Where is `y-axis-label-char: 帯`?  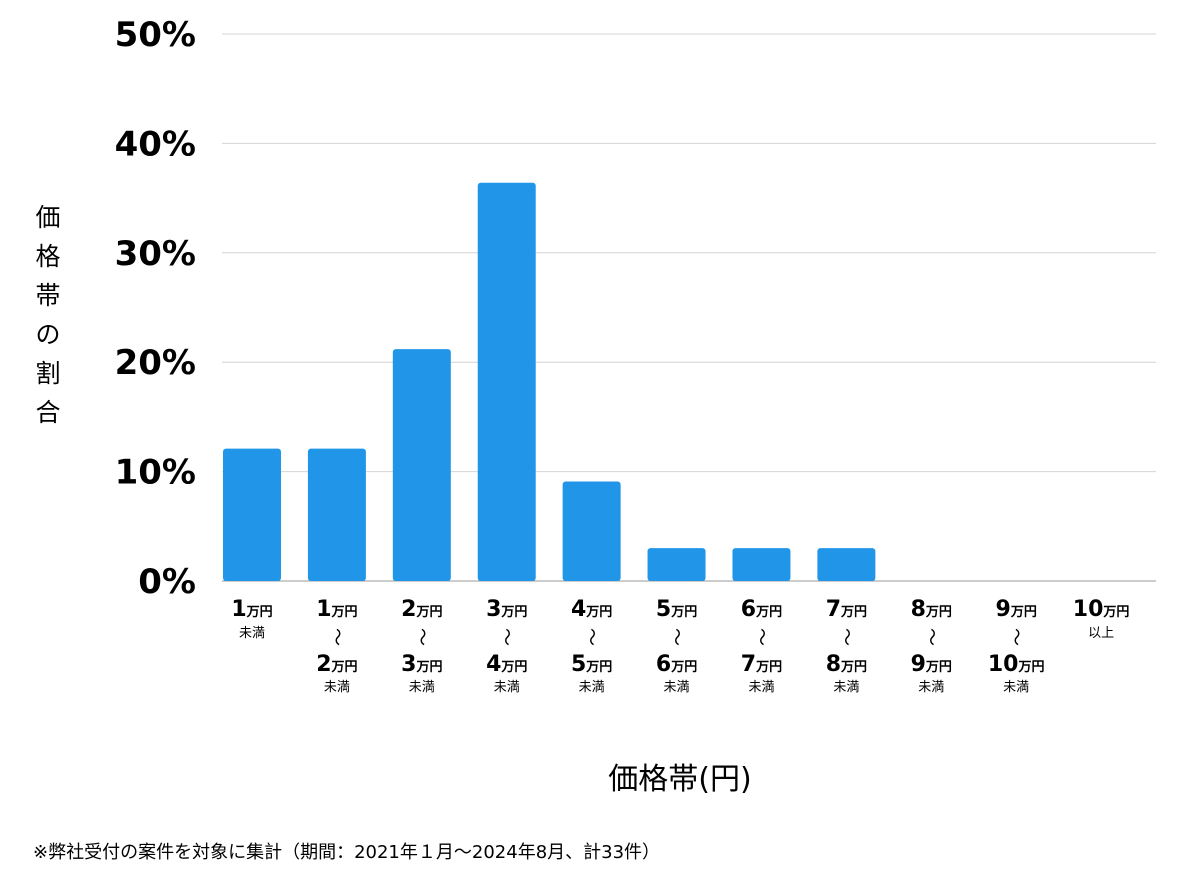
y-axis-label-char: 帯 is located at coordinates (48, 295).